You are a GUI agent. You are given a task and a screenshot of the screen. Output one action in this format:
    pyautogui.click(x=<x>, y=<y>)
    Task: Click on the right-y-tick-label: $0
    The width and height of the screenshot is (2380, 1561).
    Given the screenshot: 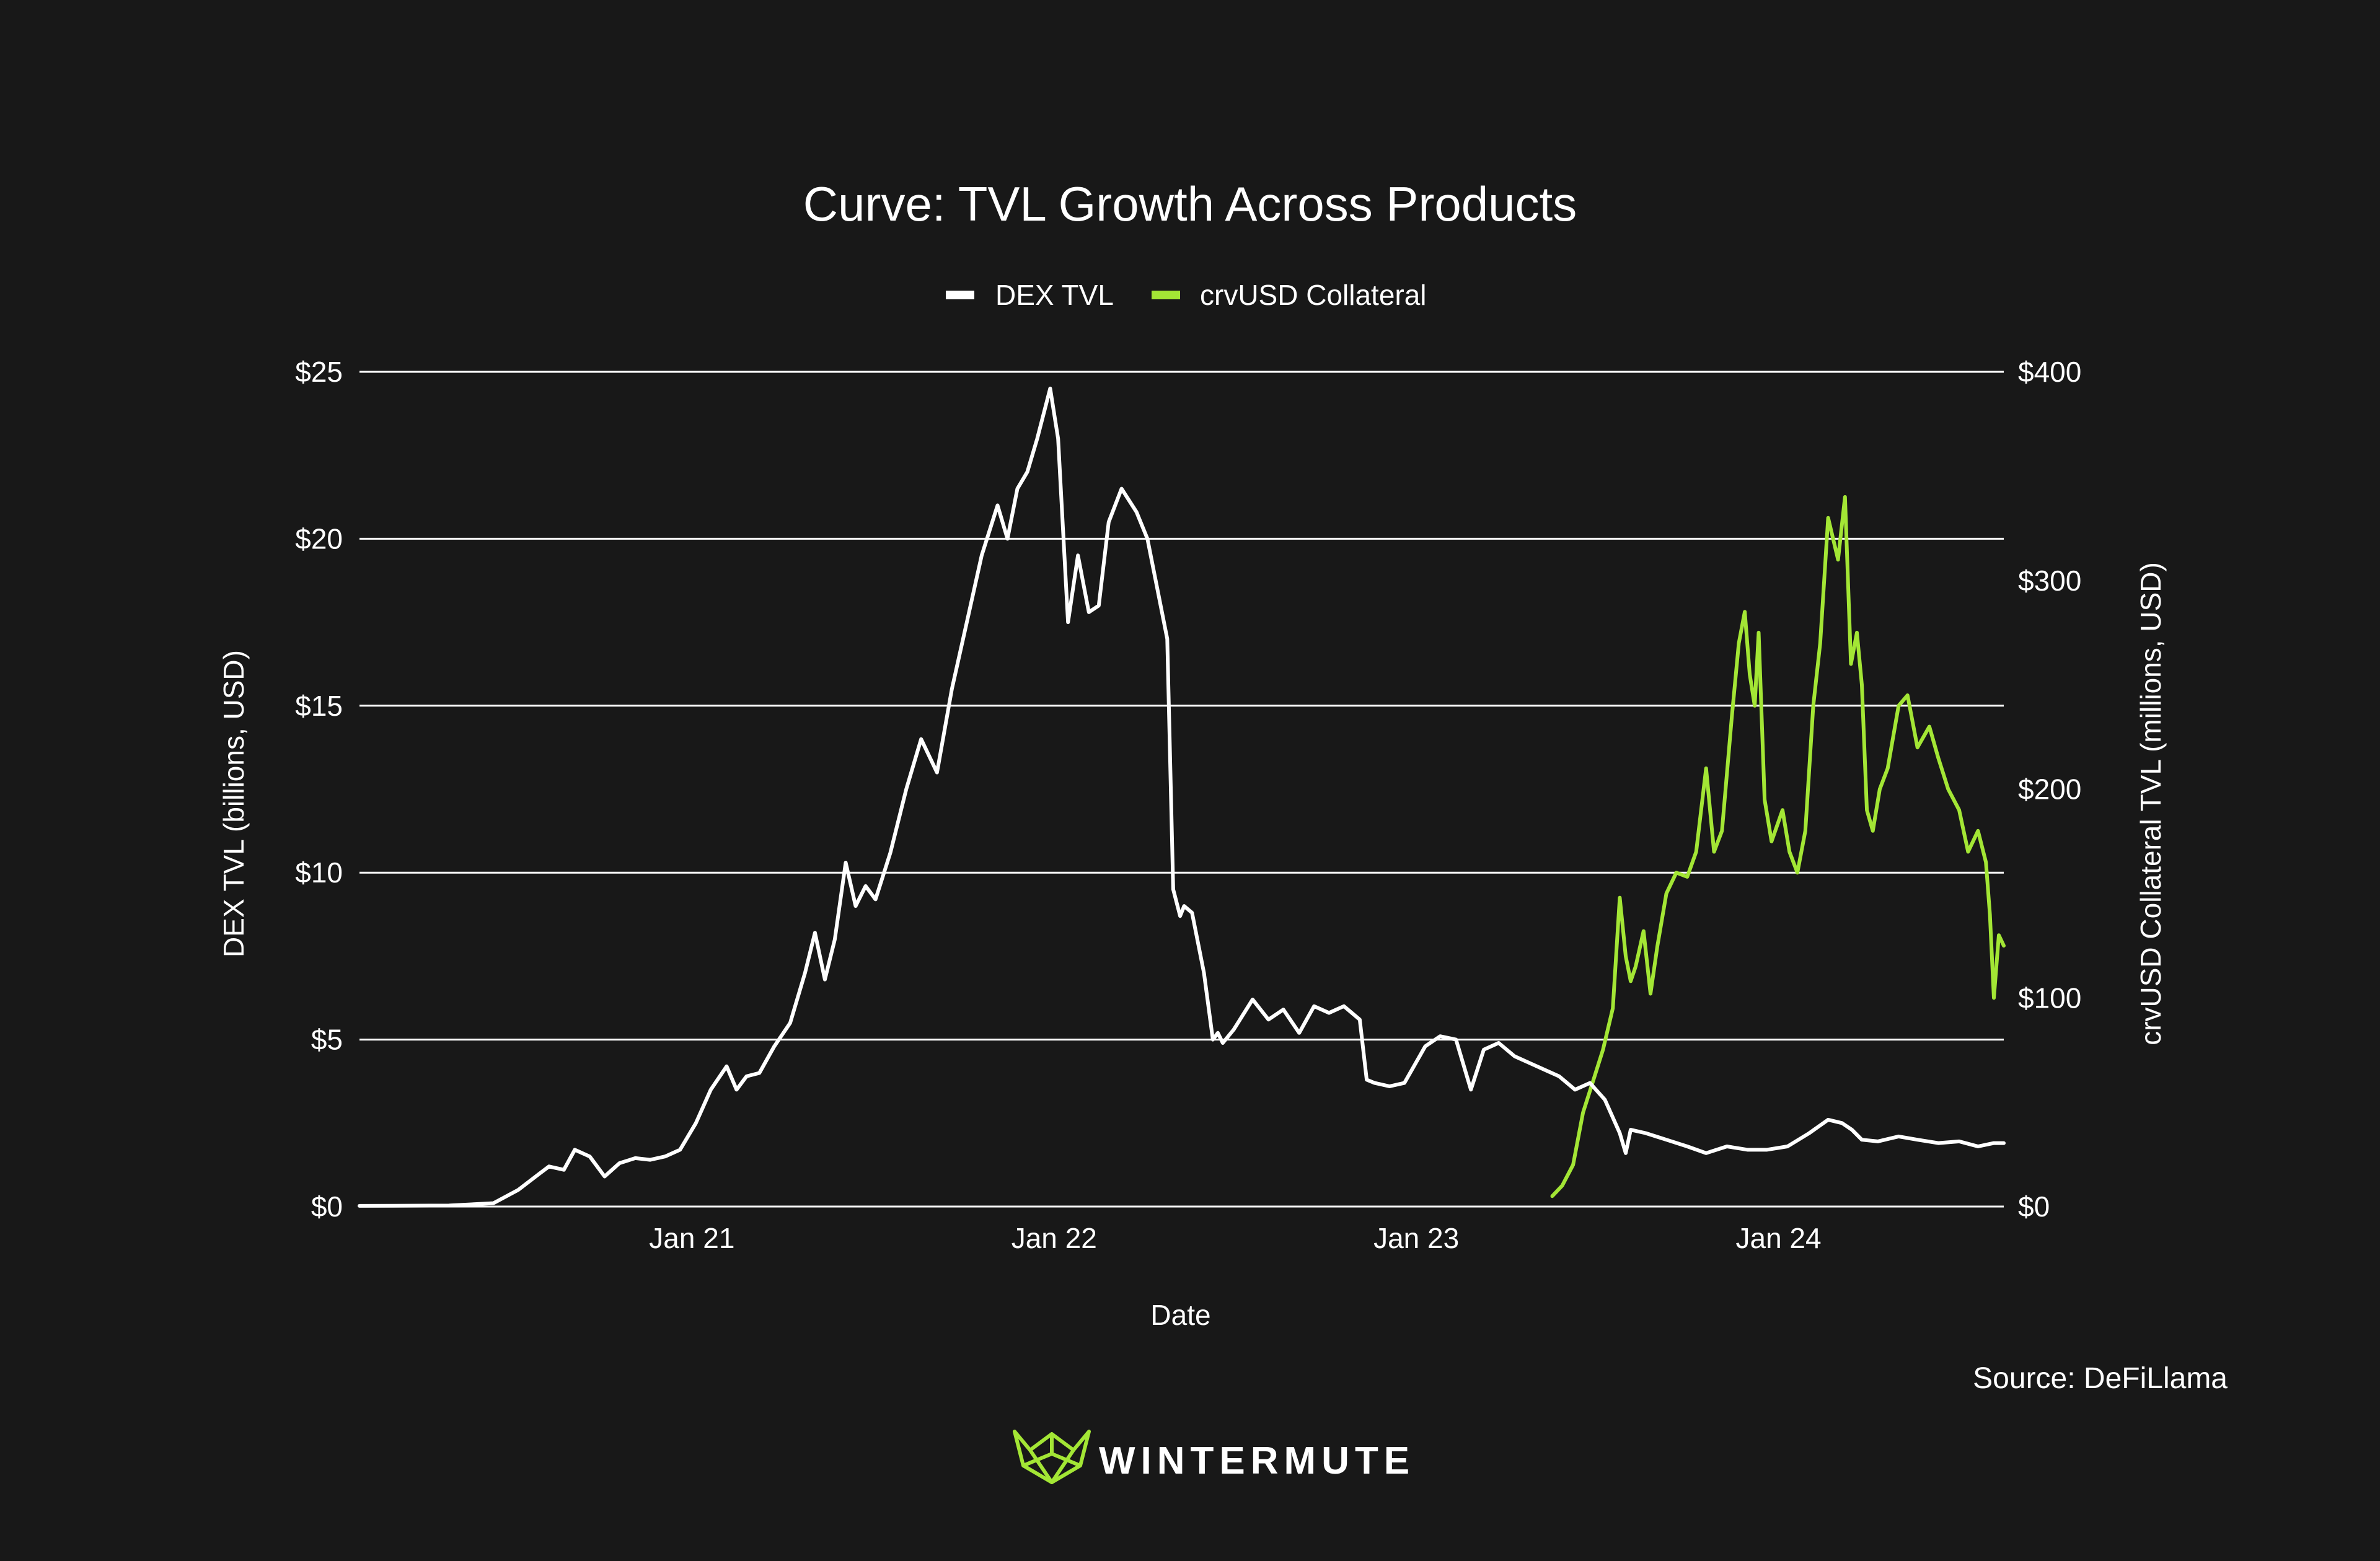 What is the action you would take?
    pyautogui.click(x=2034, y=1206)
    